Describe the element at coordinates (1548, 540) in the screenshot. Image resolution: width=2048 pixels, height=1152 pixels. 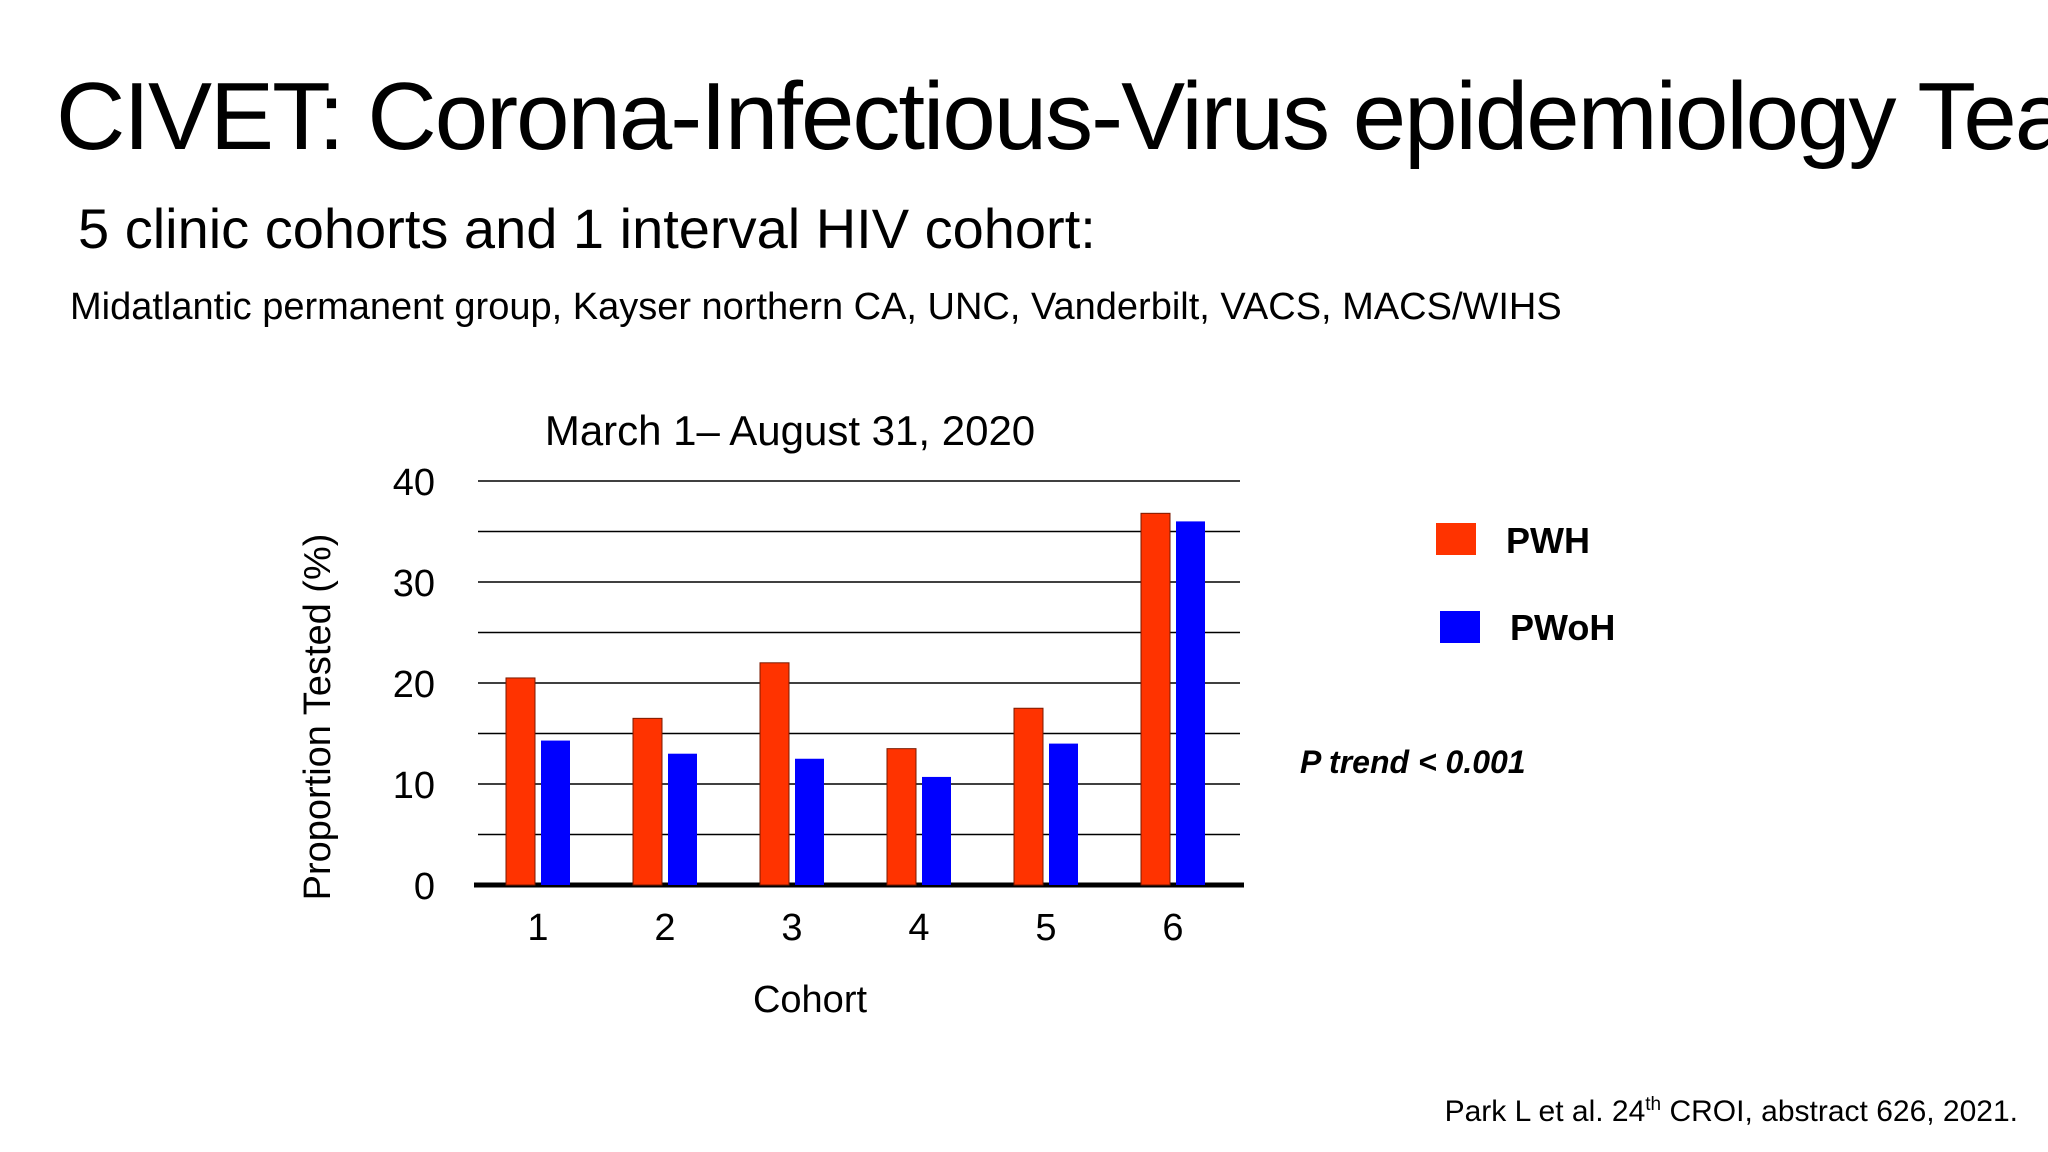
I see `legend-label-pwh: PWH` at that location.